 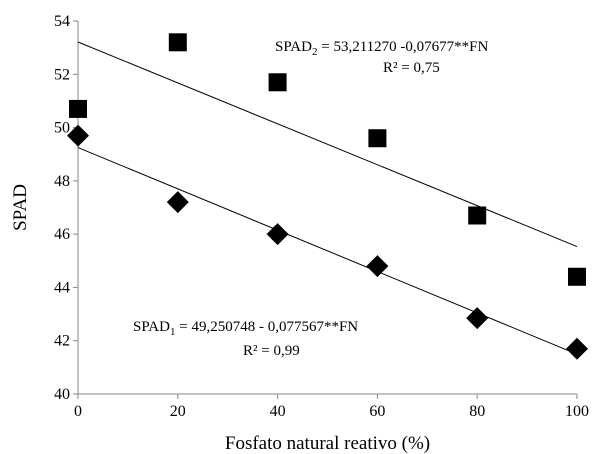 What do you see at coordinates (20, 207) in the screenshot?
I see `y-axis-title: SPAD` at bounding box center [20, 207].